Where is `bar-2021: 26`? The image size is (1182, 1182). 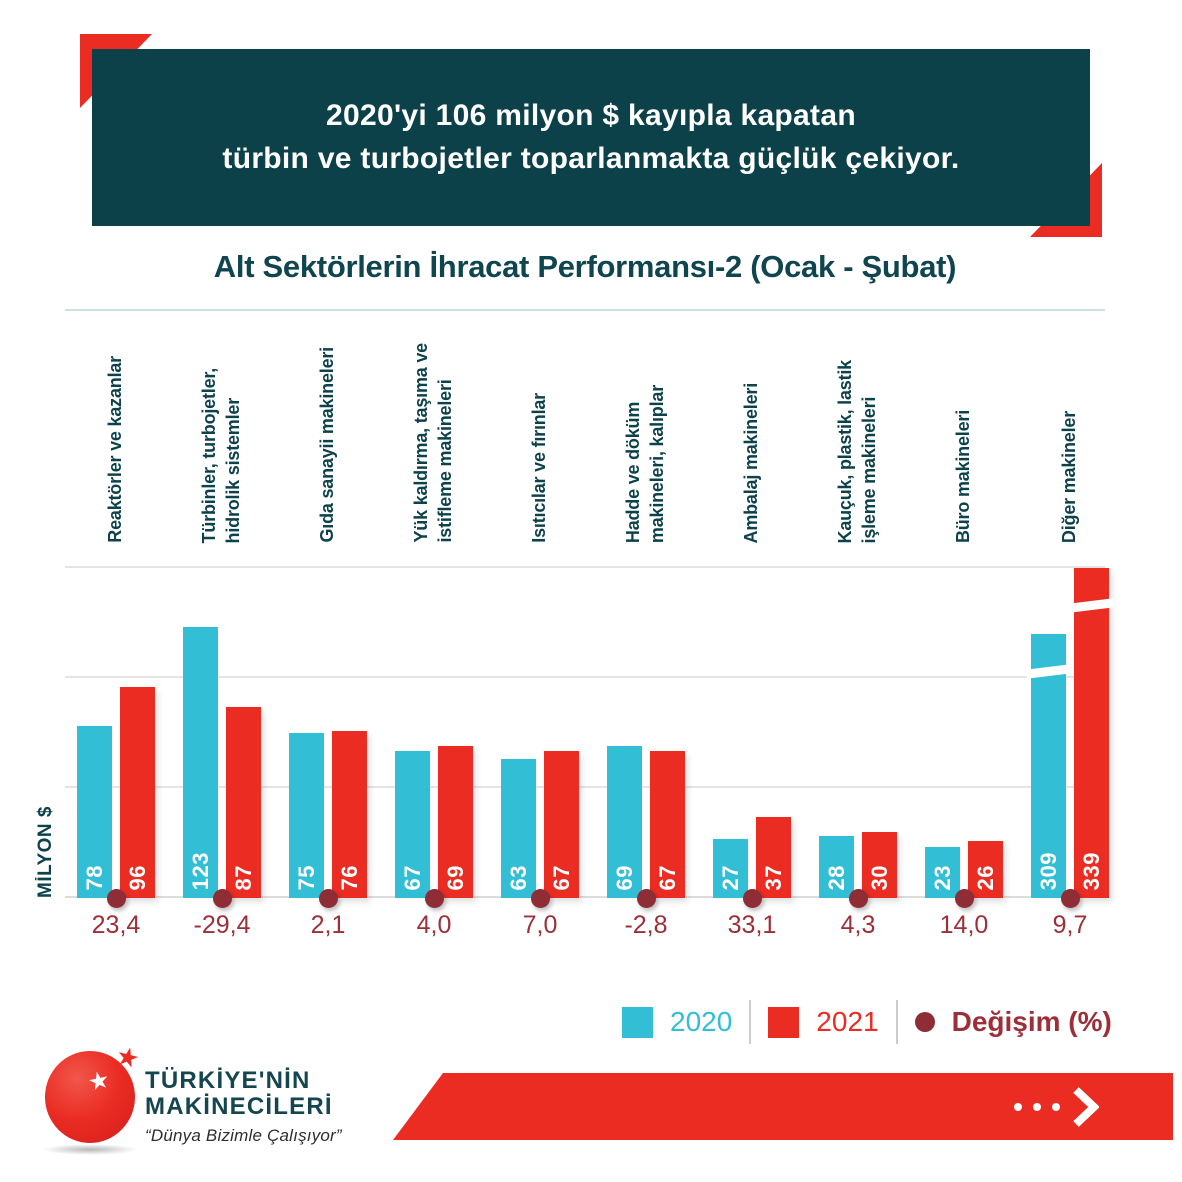 bar-2021: 26 is located at coordinates (985, 869).